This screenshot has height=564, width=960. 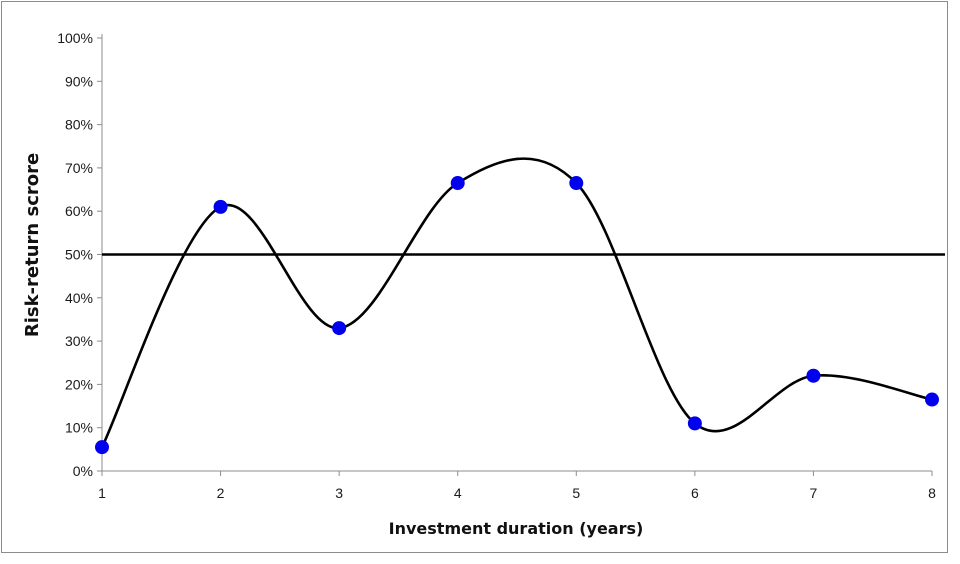 What do you see at coordinates (221, 493) in the screenshot?
I see `x-tick-label: 2` at bounding box center [221, 493].